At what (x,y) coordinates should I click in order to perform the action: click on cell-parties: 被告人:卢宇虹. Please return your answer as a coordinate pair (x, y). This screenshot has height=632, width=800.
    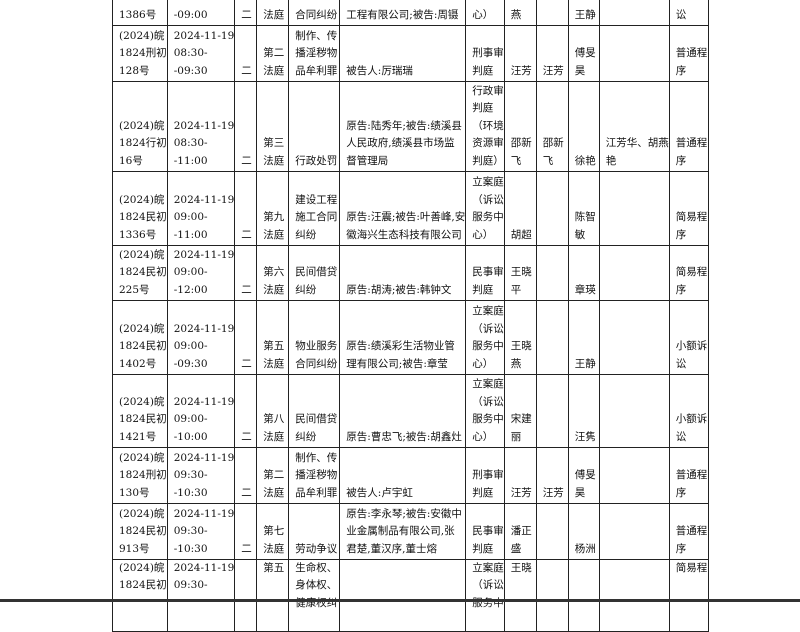
    Looking at the image, I should click on (403, 475).